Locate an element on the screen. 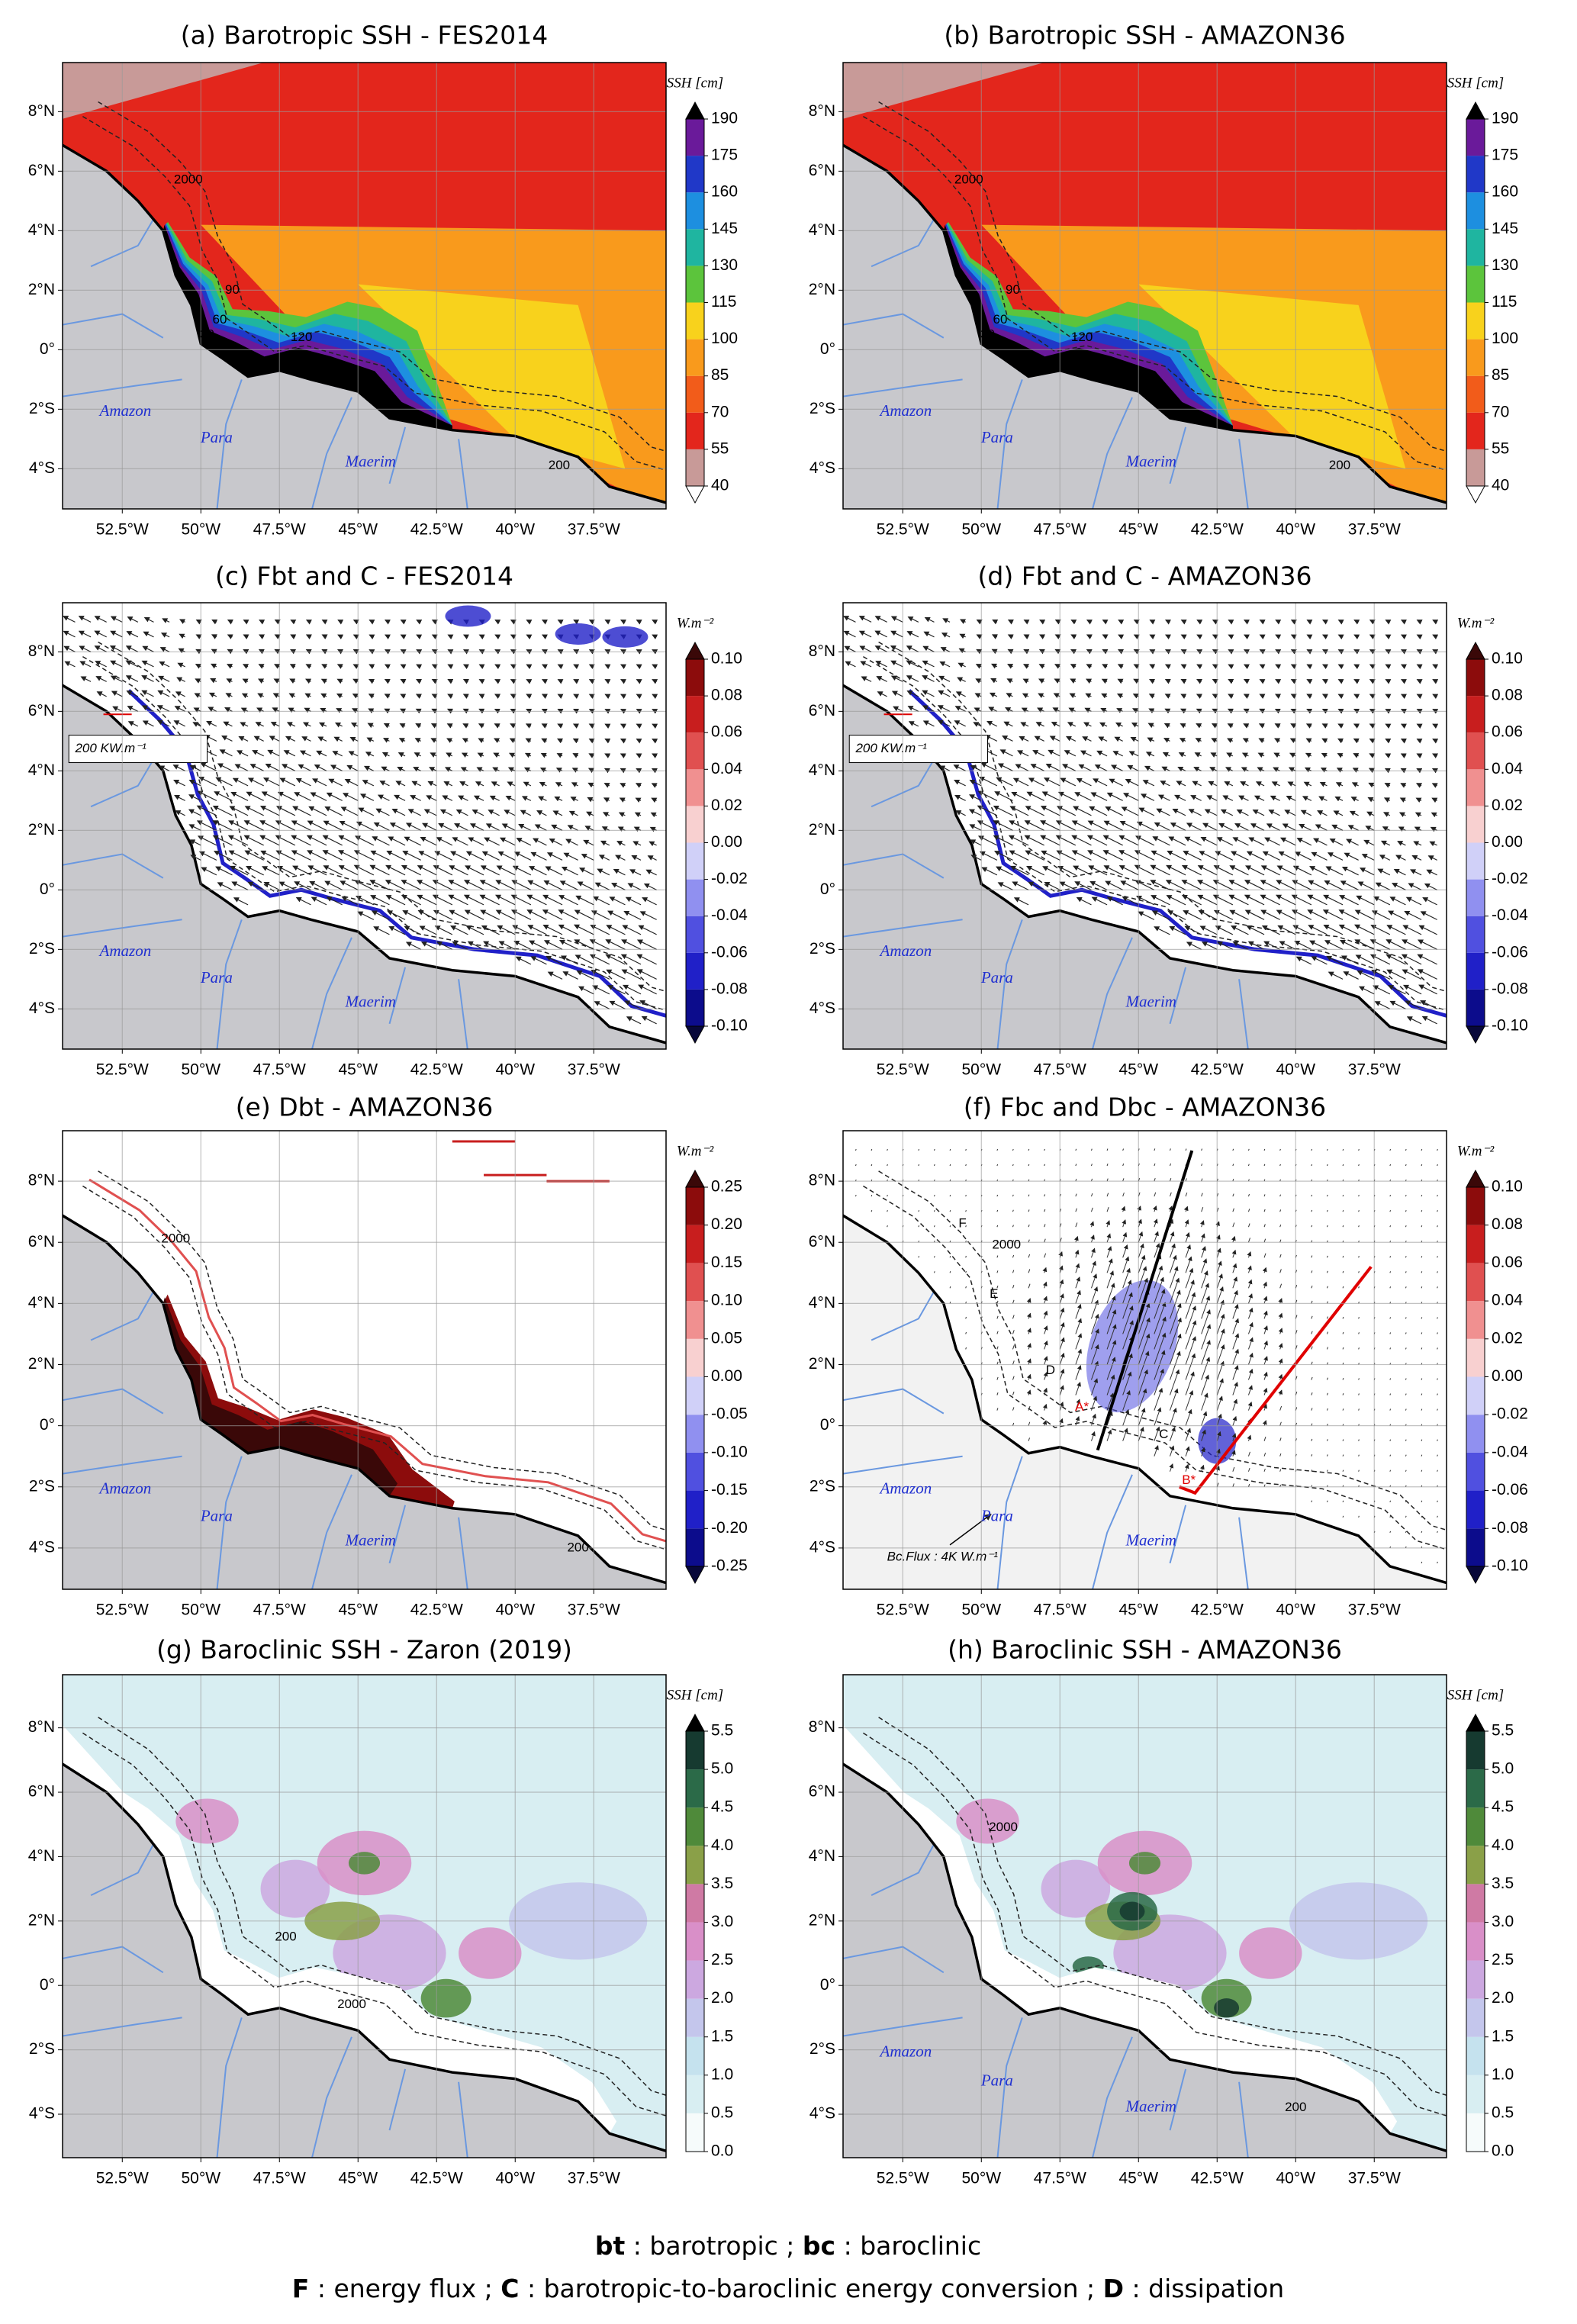 This screenshot has width=1577, height=2324. colorbar-tick-label: -0.10 is located at coordinates (1510, 1566).